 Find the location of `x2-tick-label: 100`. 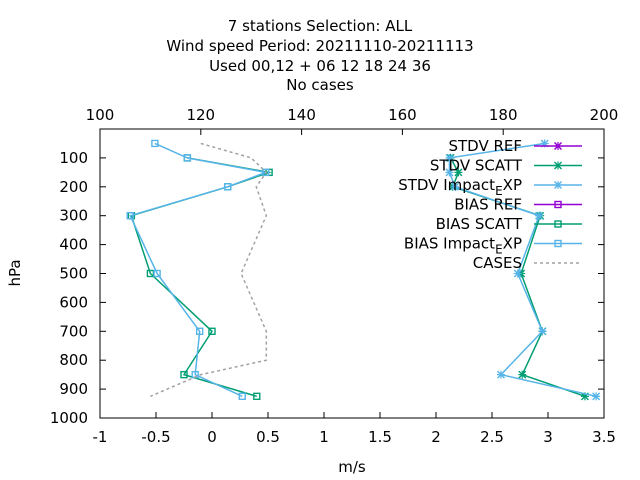

x2-tick-label: 100 is located at coordinates (100, 115).